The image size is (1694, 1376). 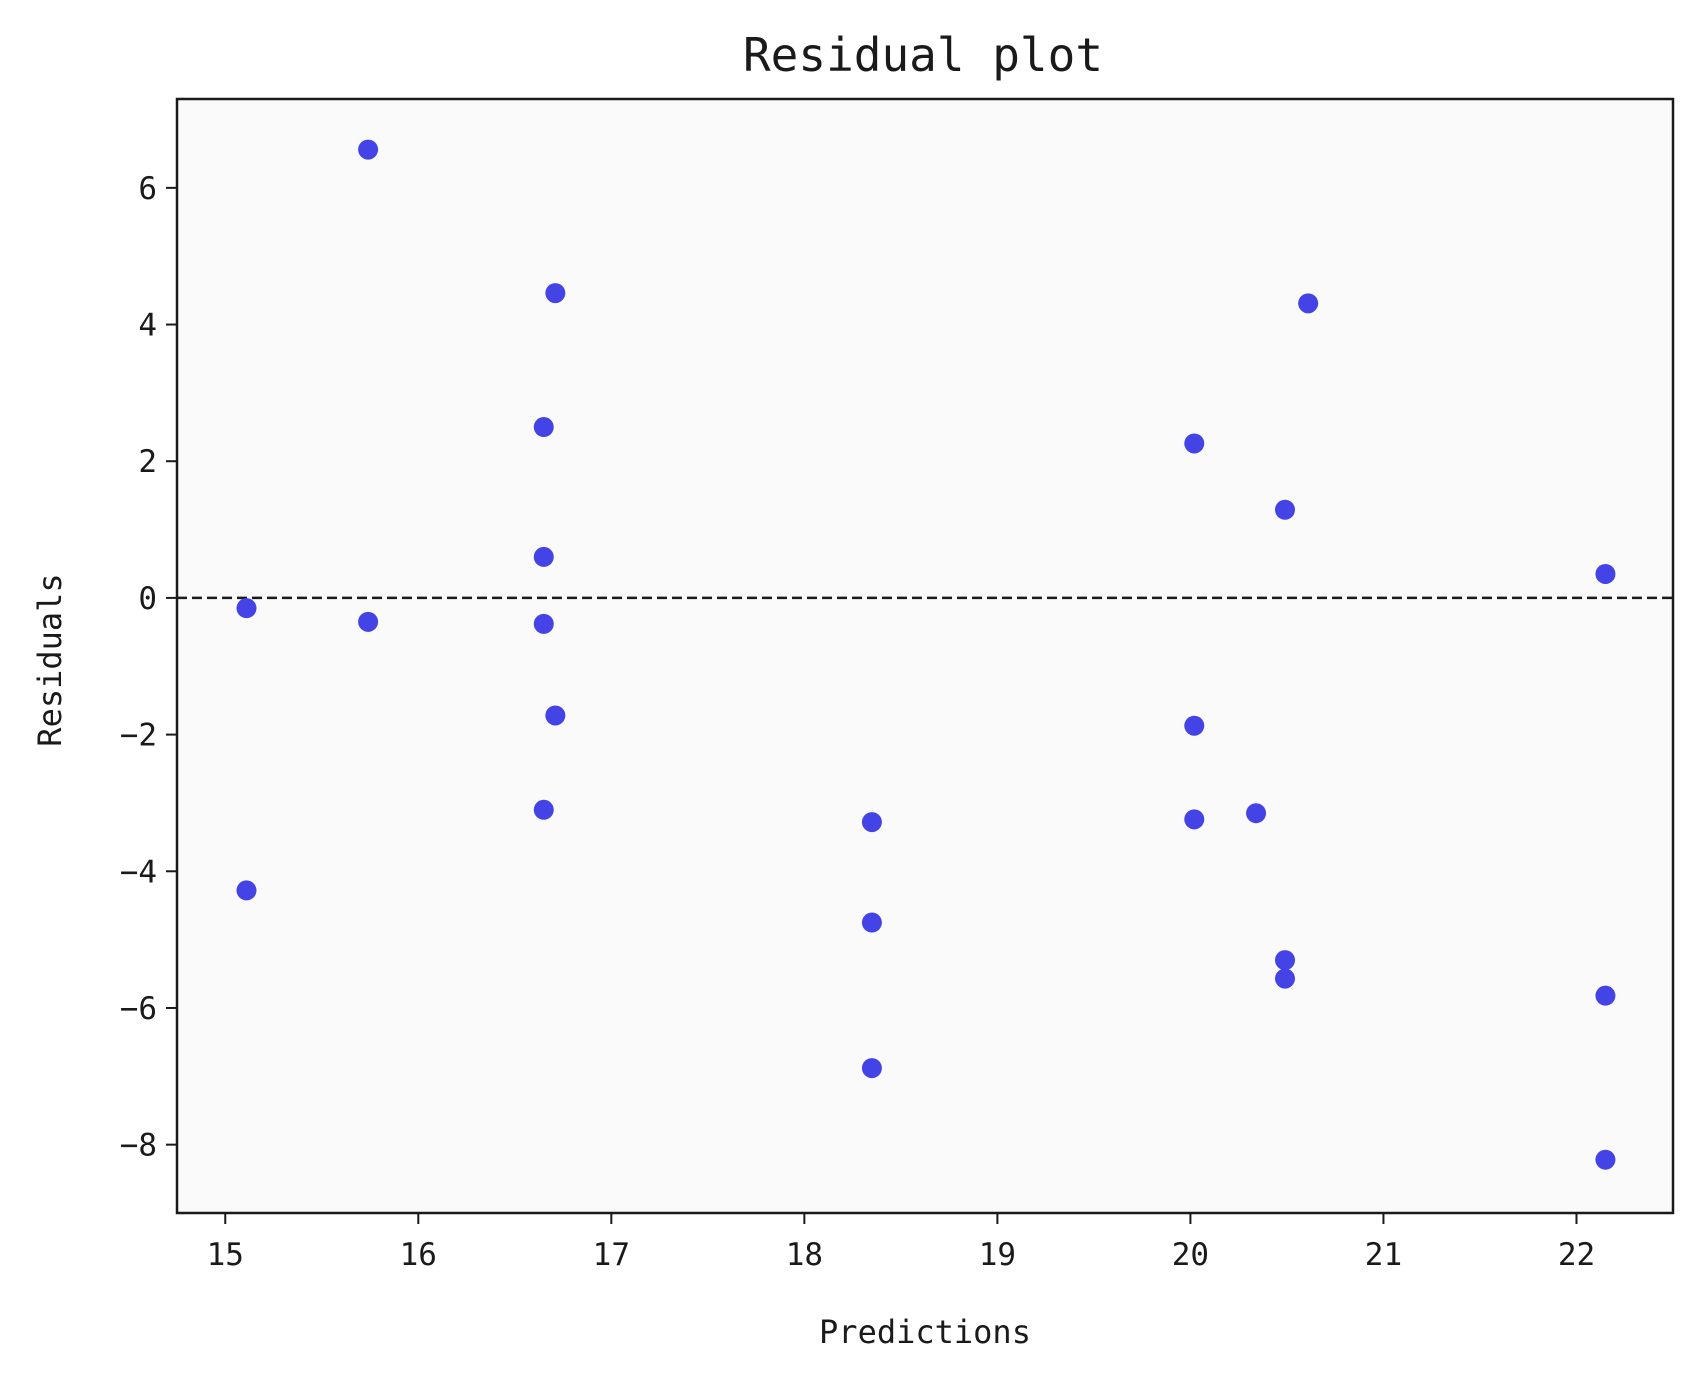 What do you see at coordinates (418, 1255) in the screenshot?
I see `x-tick-label-16: 16` at bounding box center [418, 1255].